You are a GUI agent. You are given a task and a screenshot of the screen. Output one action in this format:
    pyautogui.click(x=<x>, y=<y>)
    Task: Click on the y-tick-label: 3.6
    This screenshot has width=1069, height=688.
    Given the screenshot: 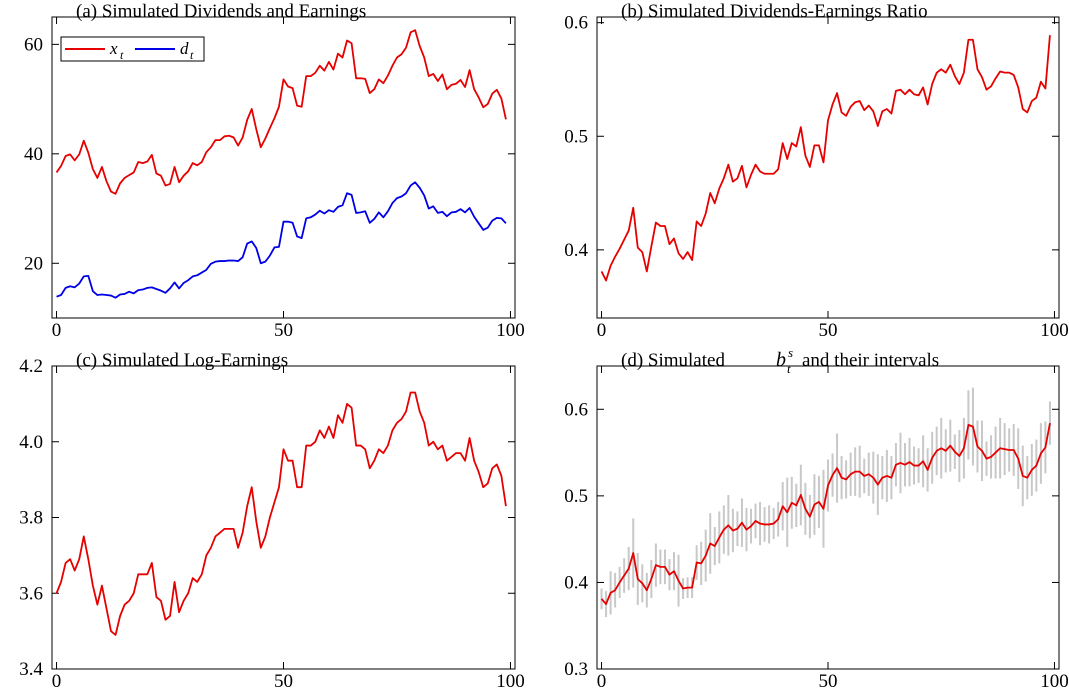 What is the action you would take?
    pyautogui.click(x=31, y=593)
    